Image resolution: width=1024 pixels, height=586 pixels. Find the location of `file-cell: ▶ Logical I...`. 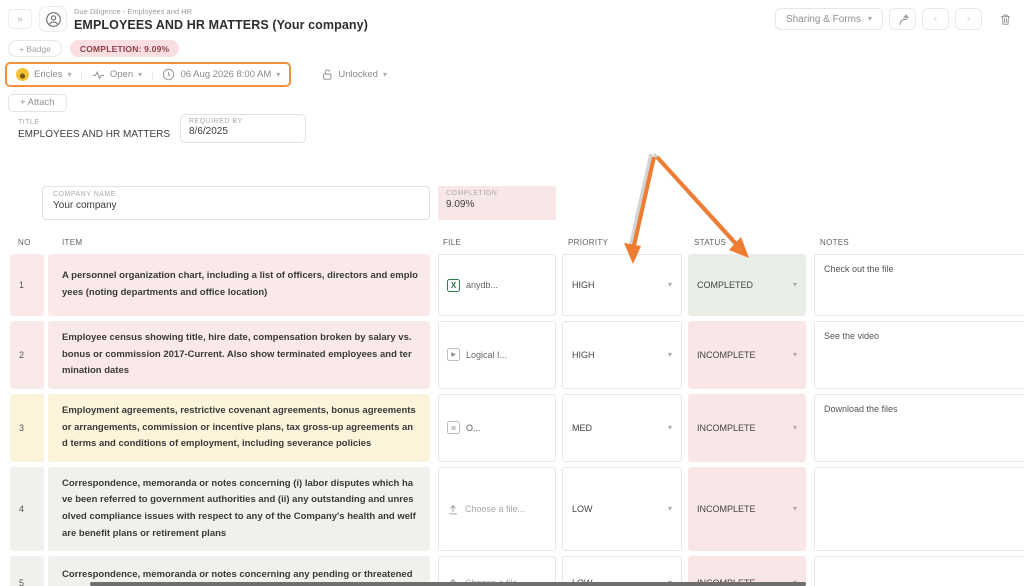

file-cell: ▶ Logical I... is located at coordinates (497, 355).